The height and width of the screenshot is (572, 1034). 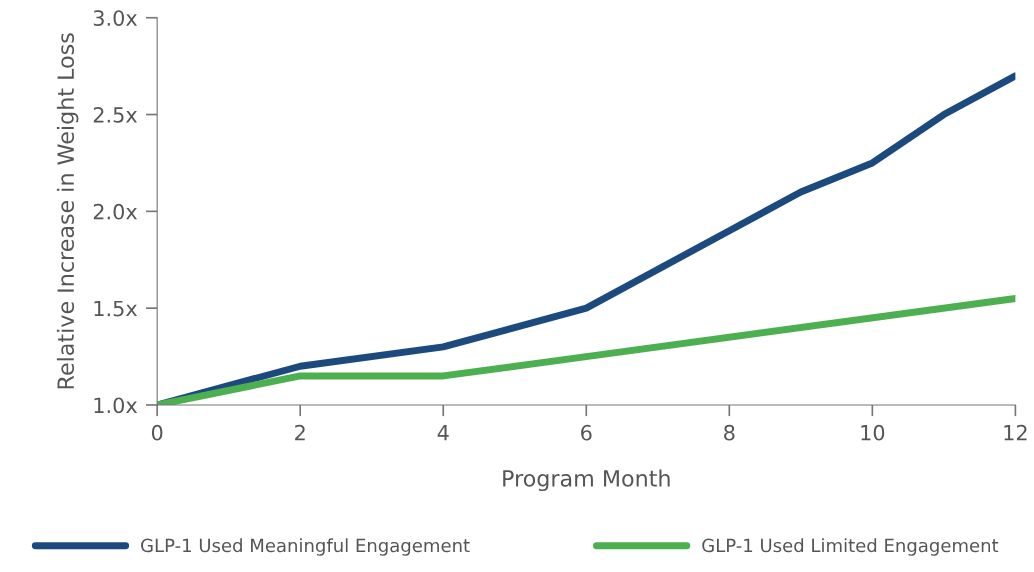 What do you see at coordinates (586, 480) in the screenshot?
I see `x-axis-title: Program Month` at bounding box center [586, 480].